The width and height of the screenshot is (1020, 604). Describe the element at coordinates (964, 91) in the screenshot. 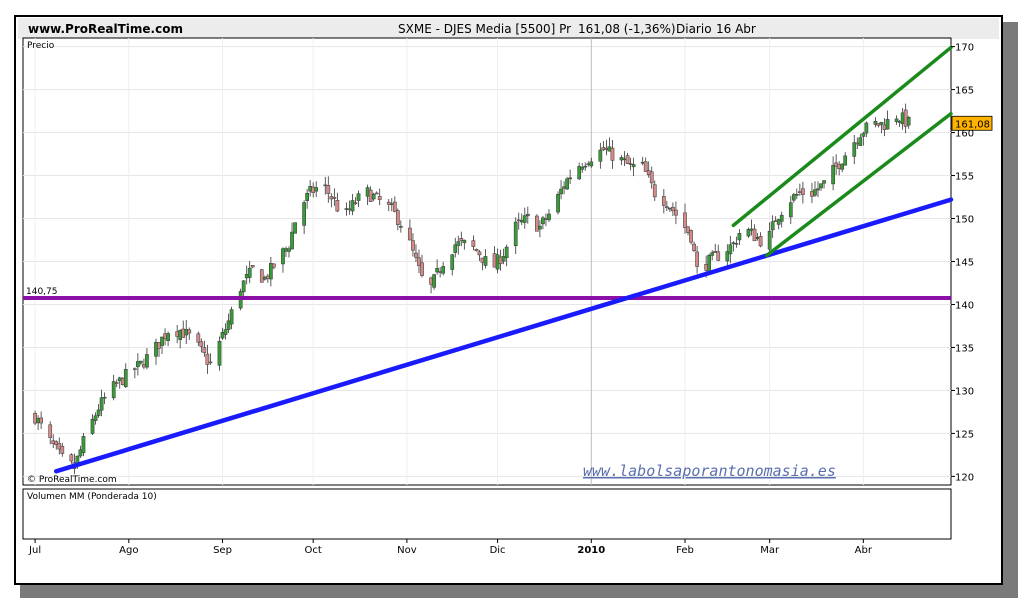

I see `y-tick-label: 165` at that location.